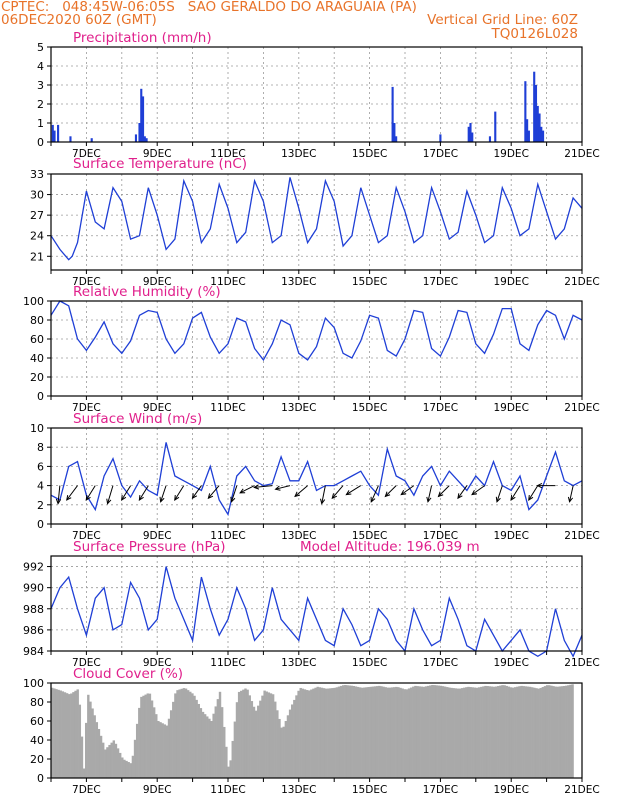 The width and height of the screenshot is (618, 800). Describe the element at coordinates (316, 479) in the screenshot. I see `wind-series-line` at that location.